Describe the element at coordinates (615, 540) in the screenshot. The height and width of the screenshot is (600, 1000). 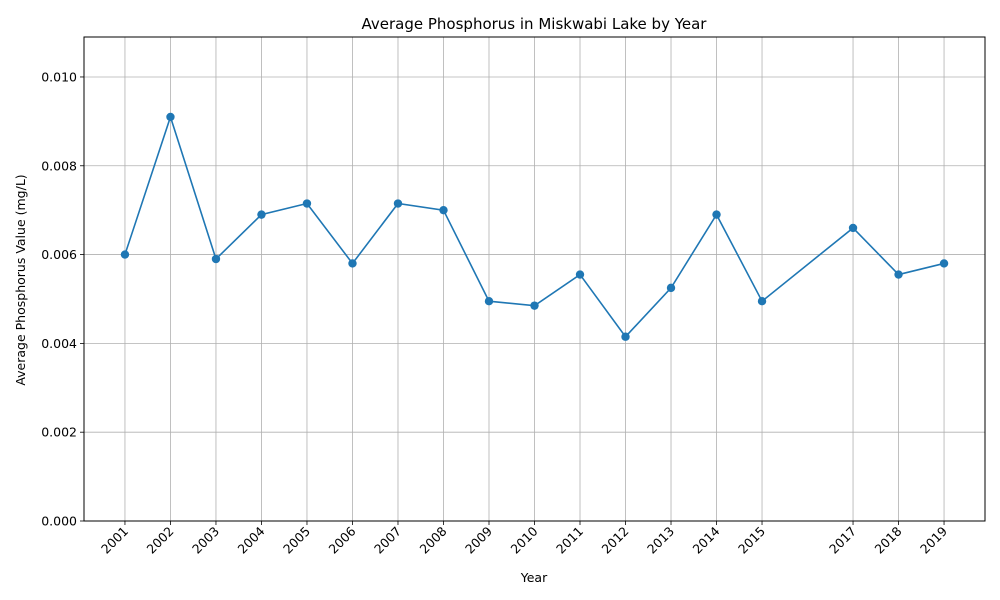
I see `x-tick-label: 2012` at that location.